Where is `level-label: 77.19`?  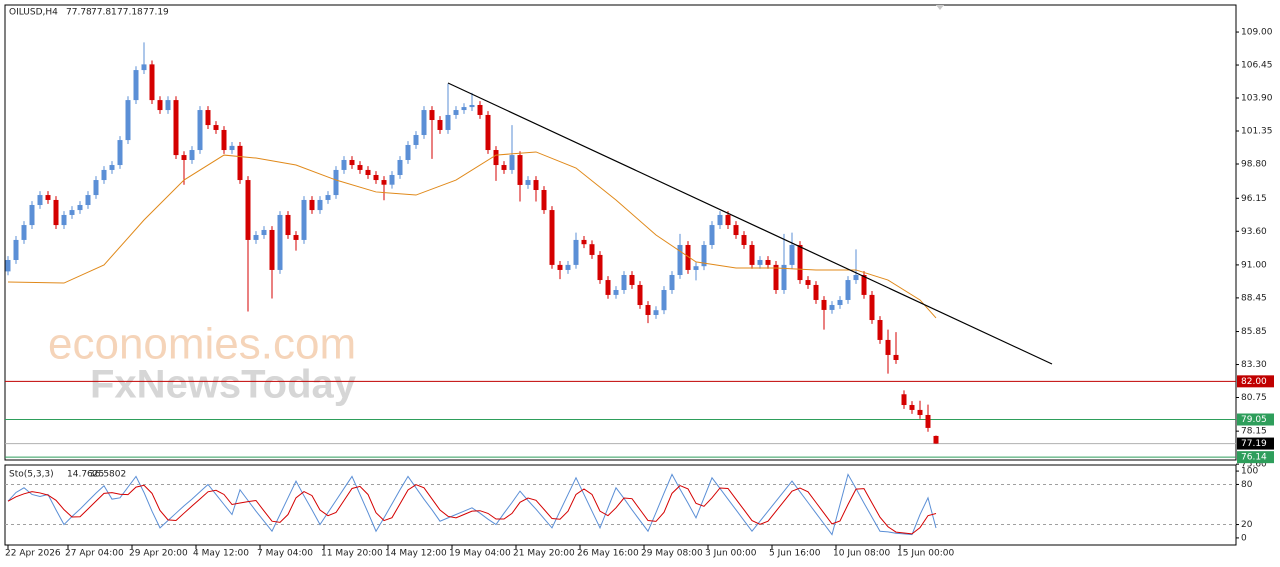
level-label: 77.19 is located at coordinates (1254, 444).